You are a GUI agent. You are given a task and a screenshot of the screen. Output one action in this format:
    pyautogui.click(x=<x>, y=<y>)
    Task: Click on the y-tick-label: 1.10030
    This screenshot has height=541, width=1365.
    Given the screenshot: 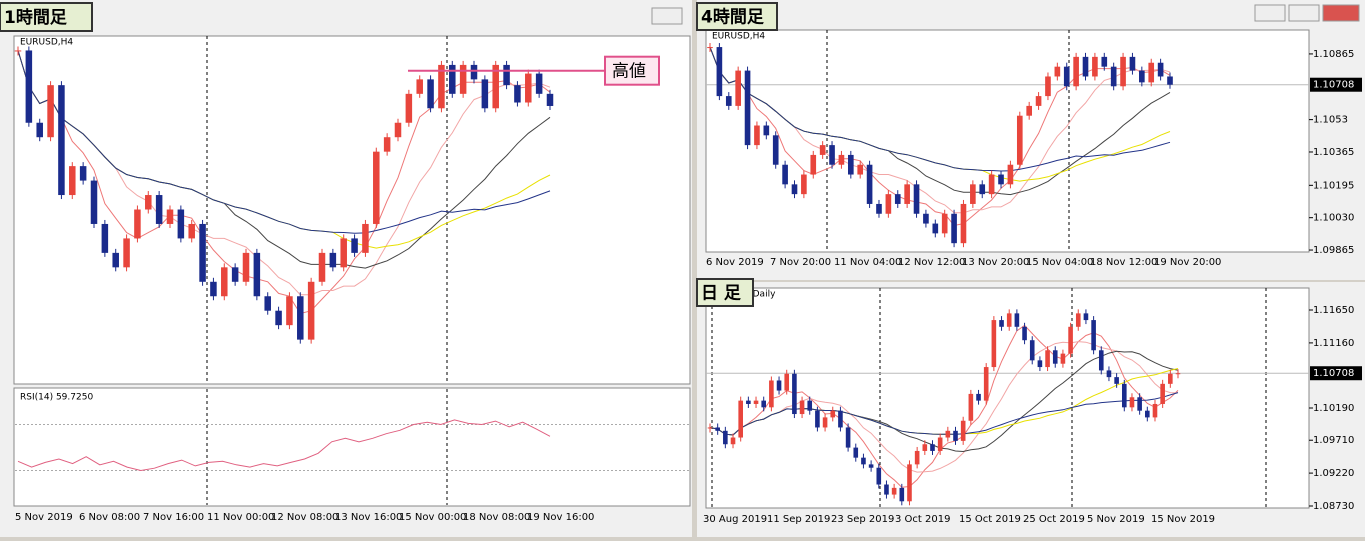 What is the action you would take?
    pyautogui.click(x=1333, y=218)
    